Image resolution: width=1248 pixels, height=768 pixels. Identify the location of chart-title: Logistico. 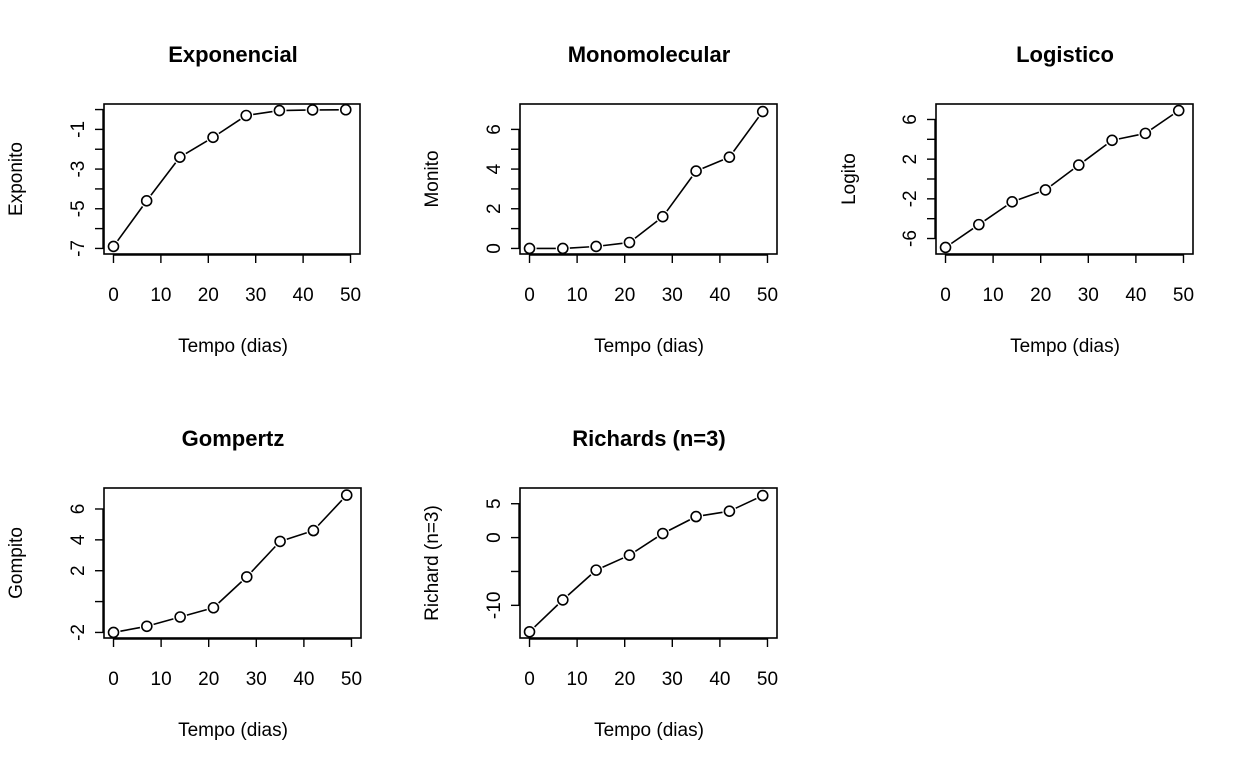
(1065, 54).